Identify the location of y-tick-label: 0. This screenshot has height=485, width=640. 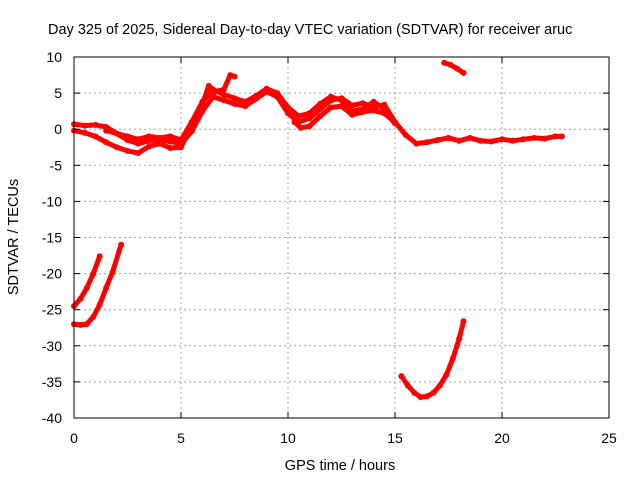
(58, 129).